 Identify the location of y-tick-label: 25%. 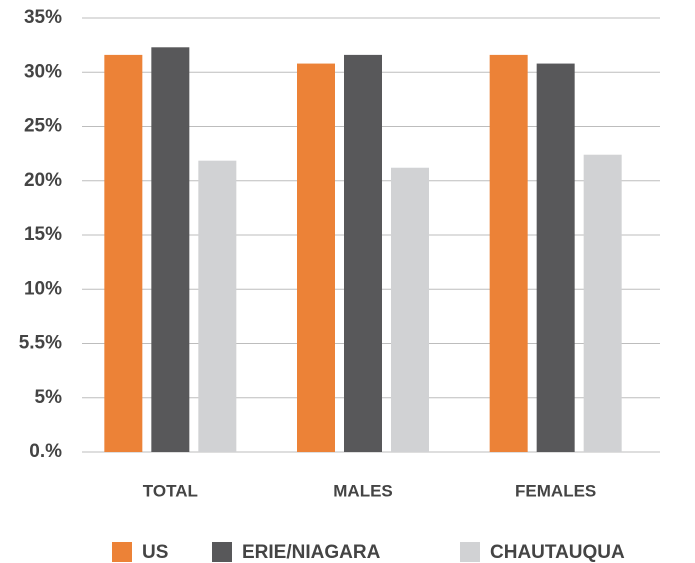
(43, 126).